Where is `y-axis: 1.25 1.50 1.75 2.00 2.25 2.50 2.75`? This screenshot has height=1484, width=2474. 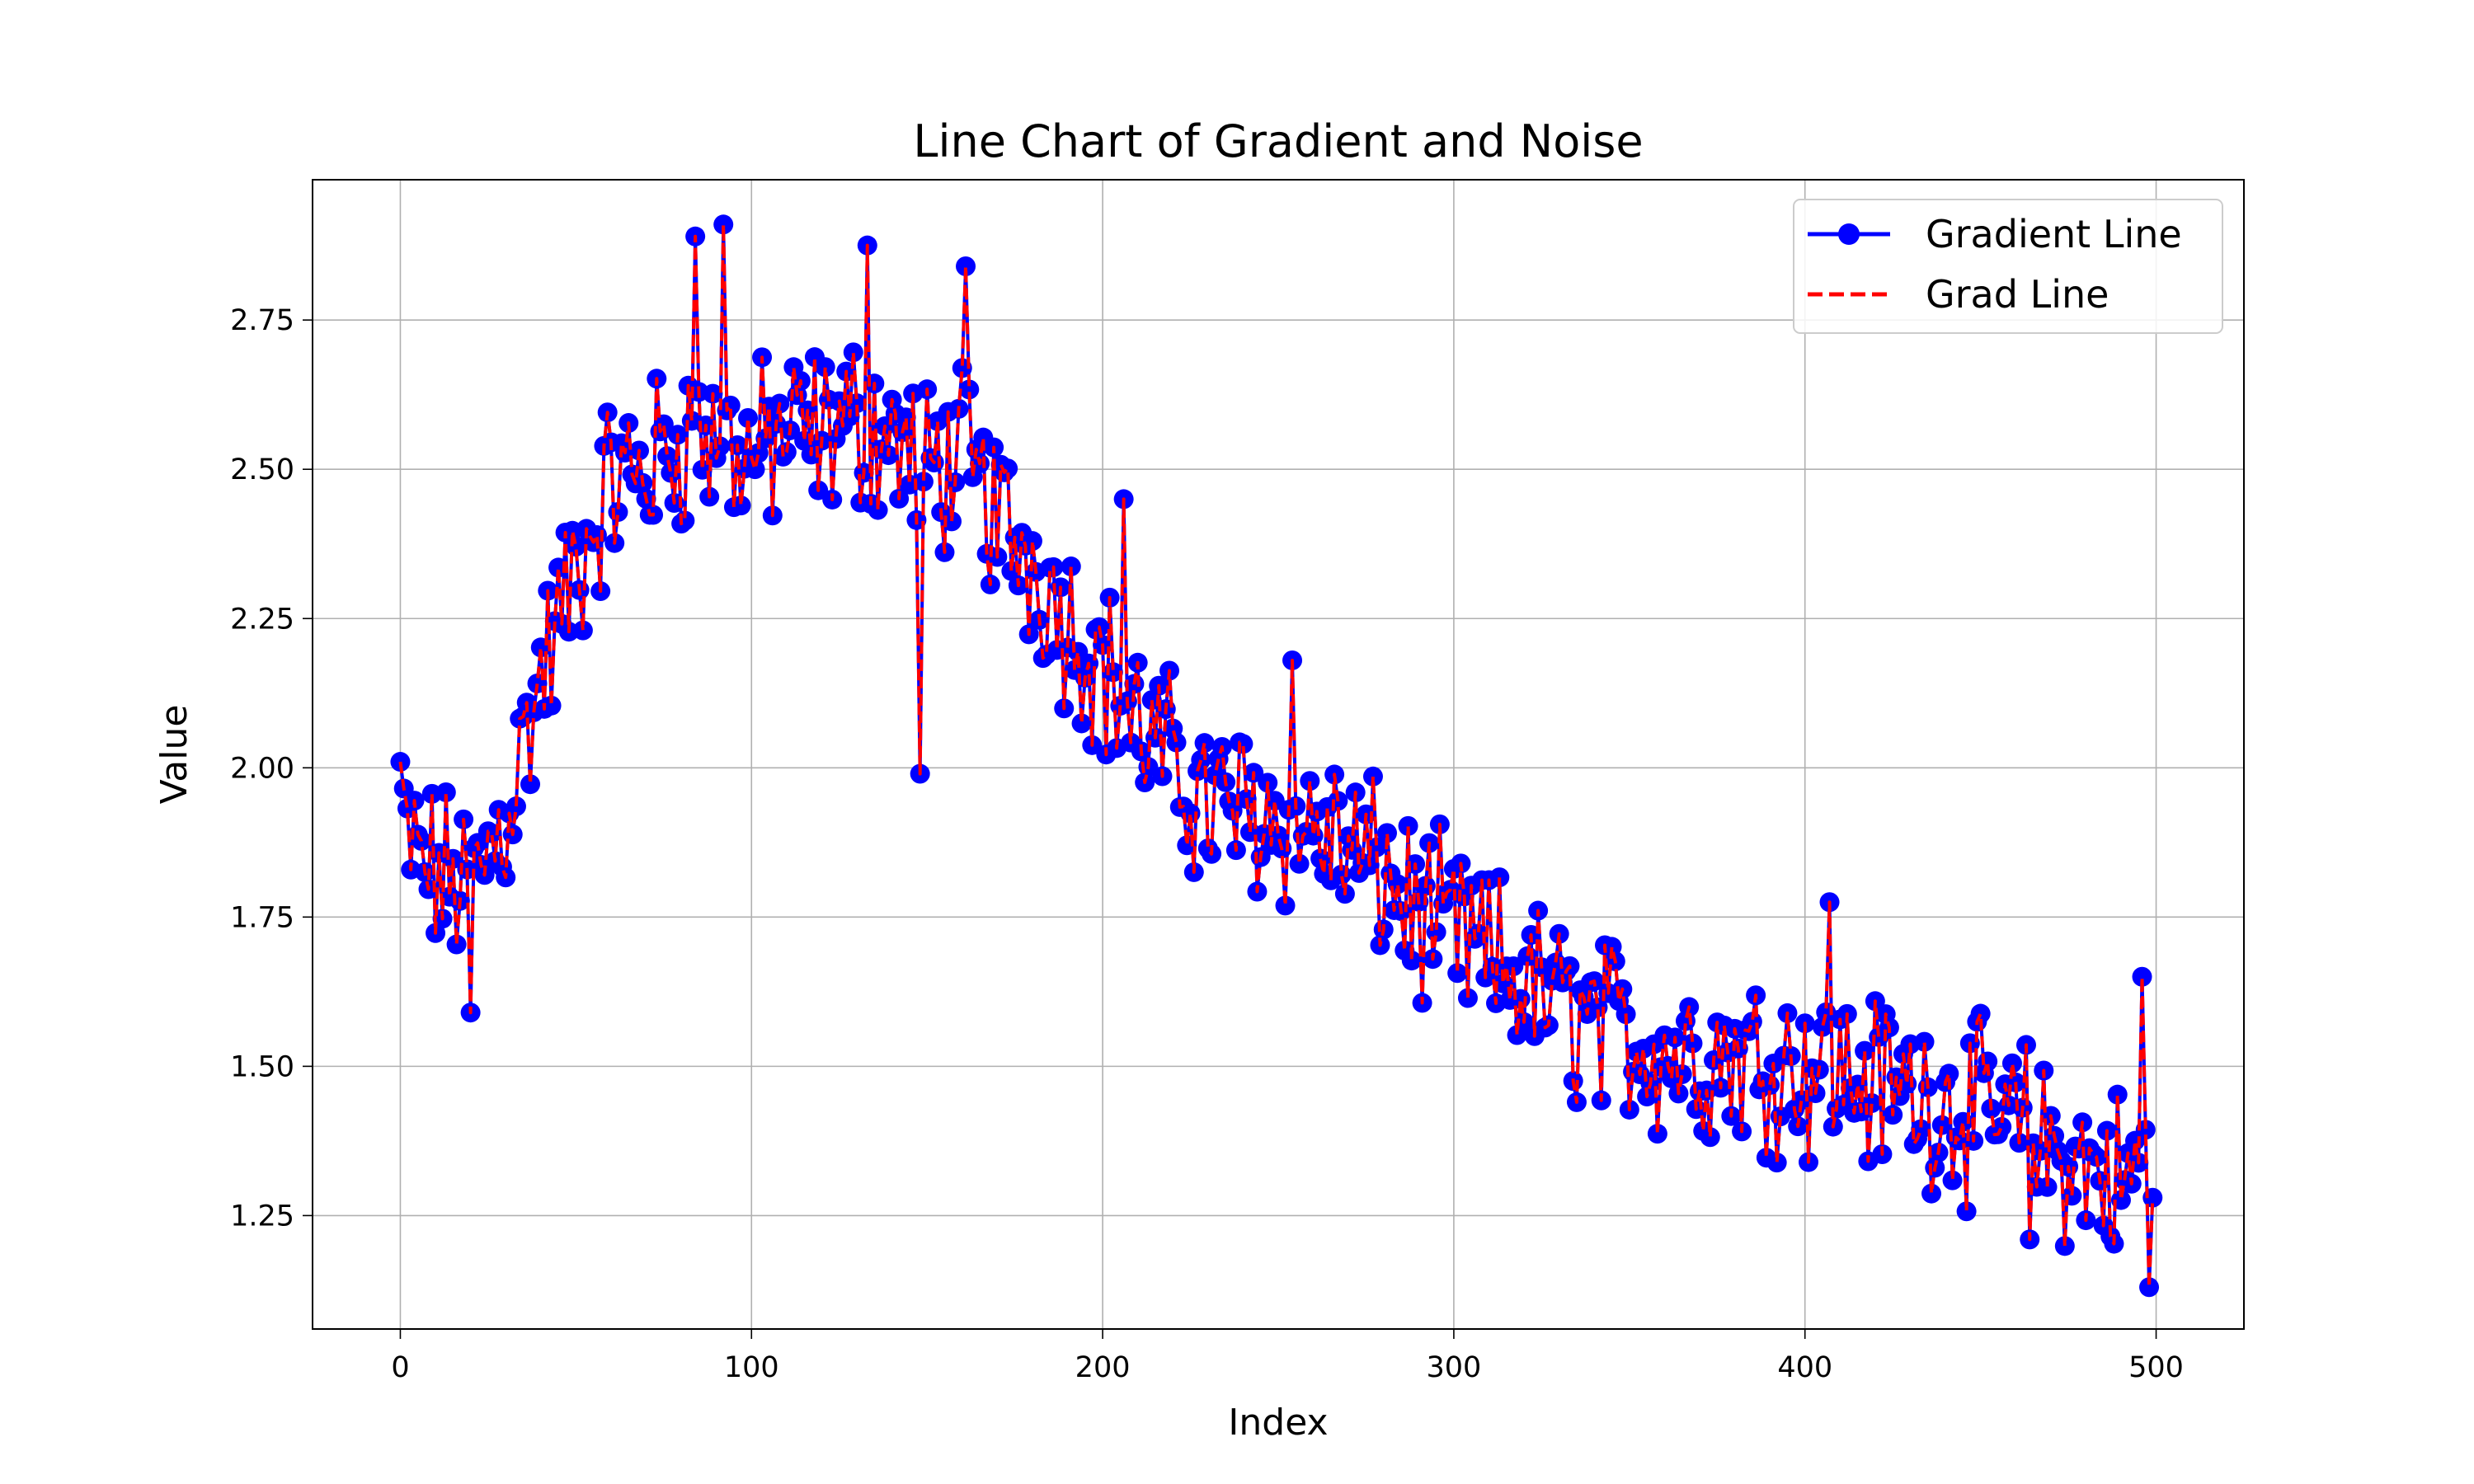 y-axis: 1.25 1.50 1.75 2.00 2.25 2.50 2.75 is located at coordinates (271, 768).